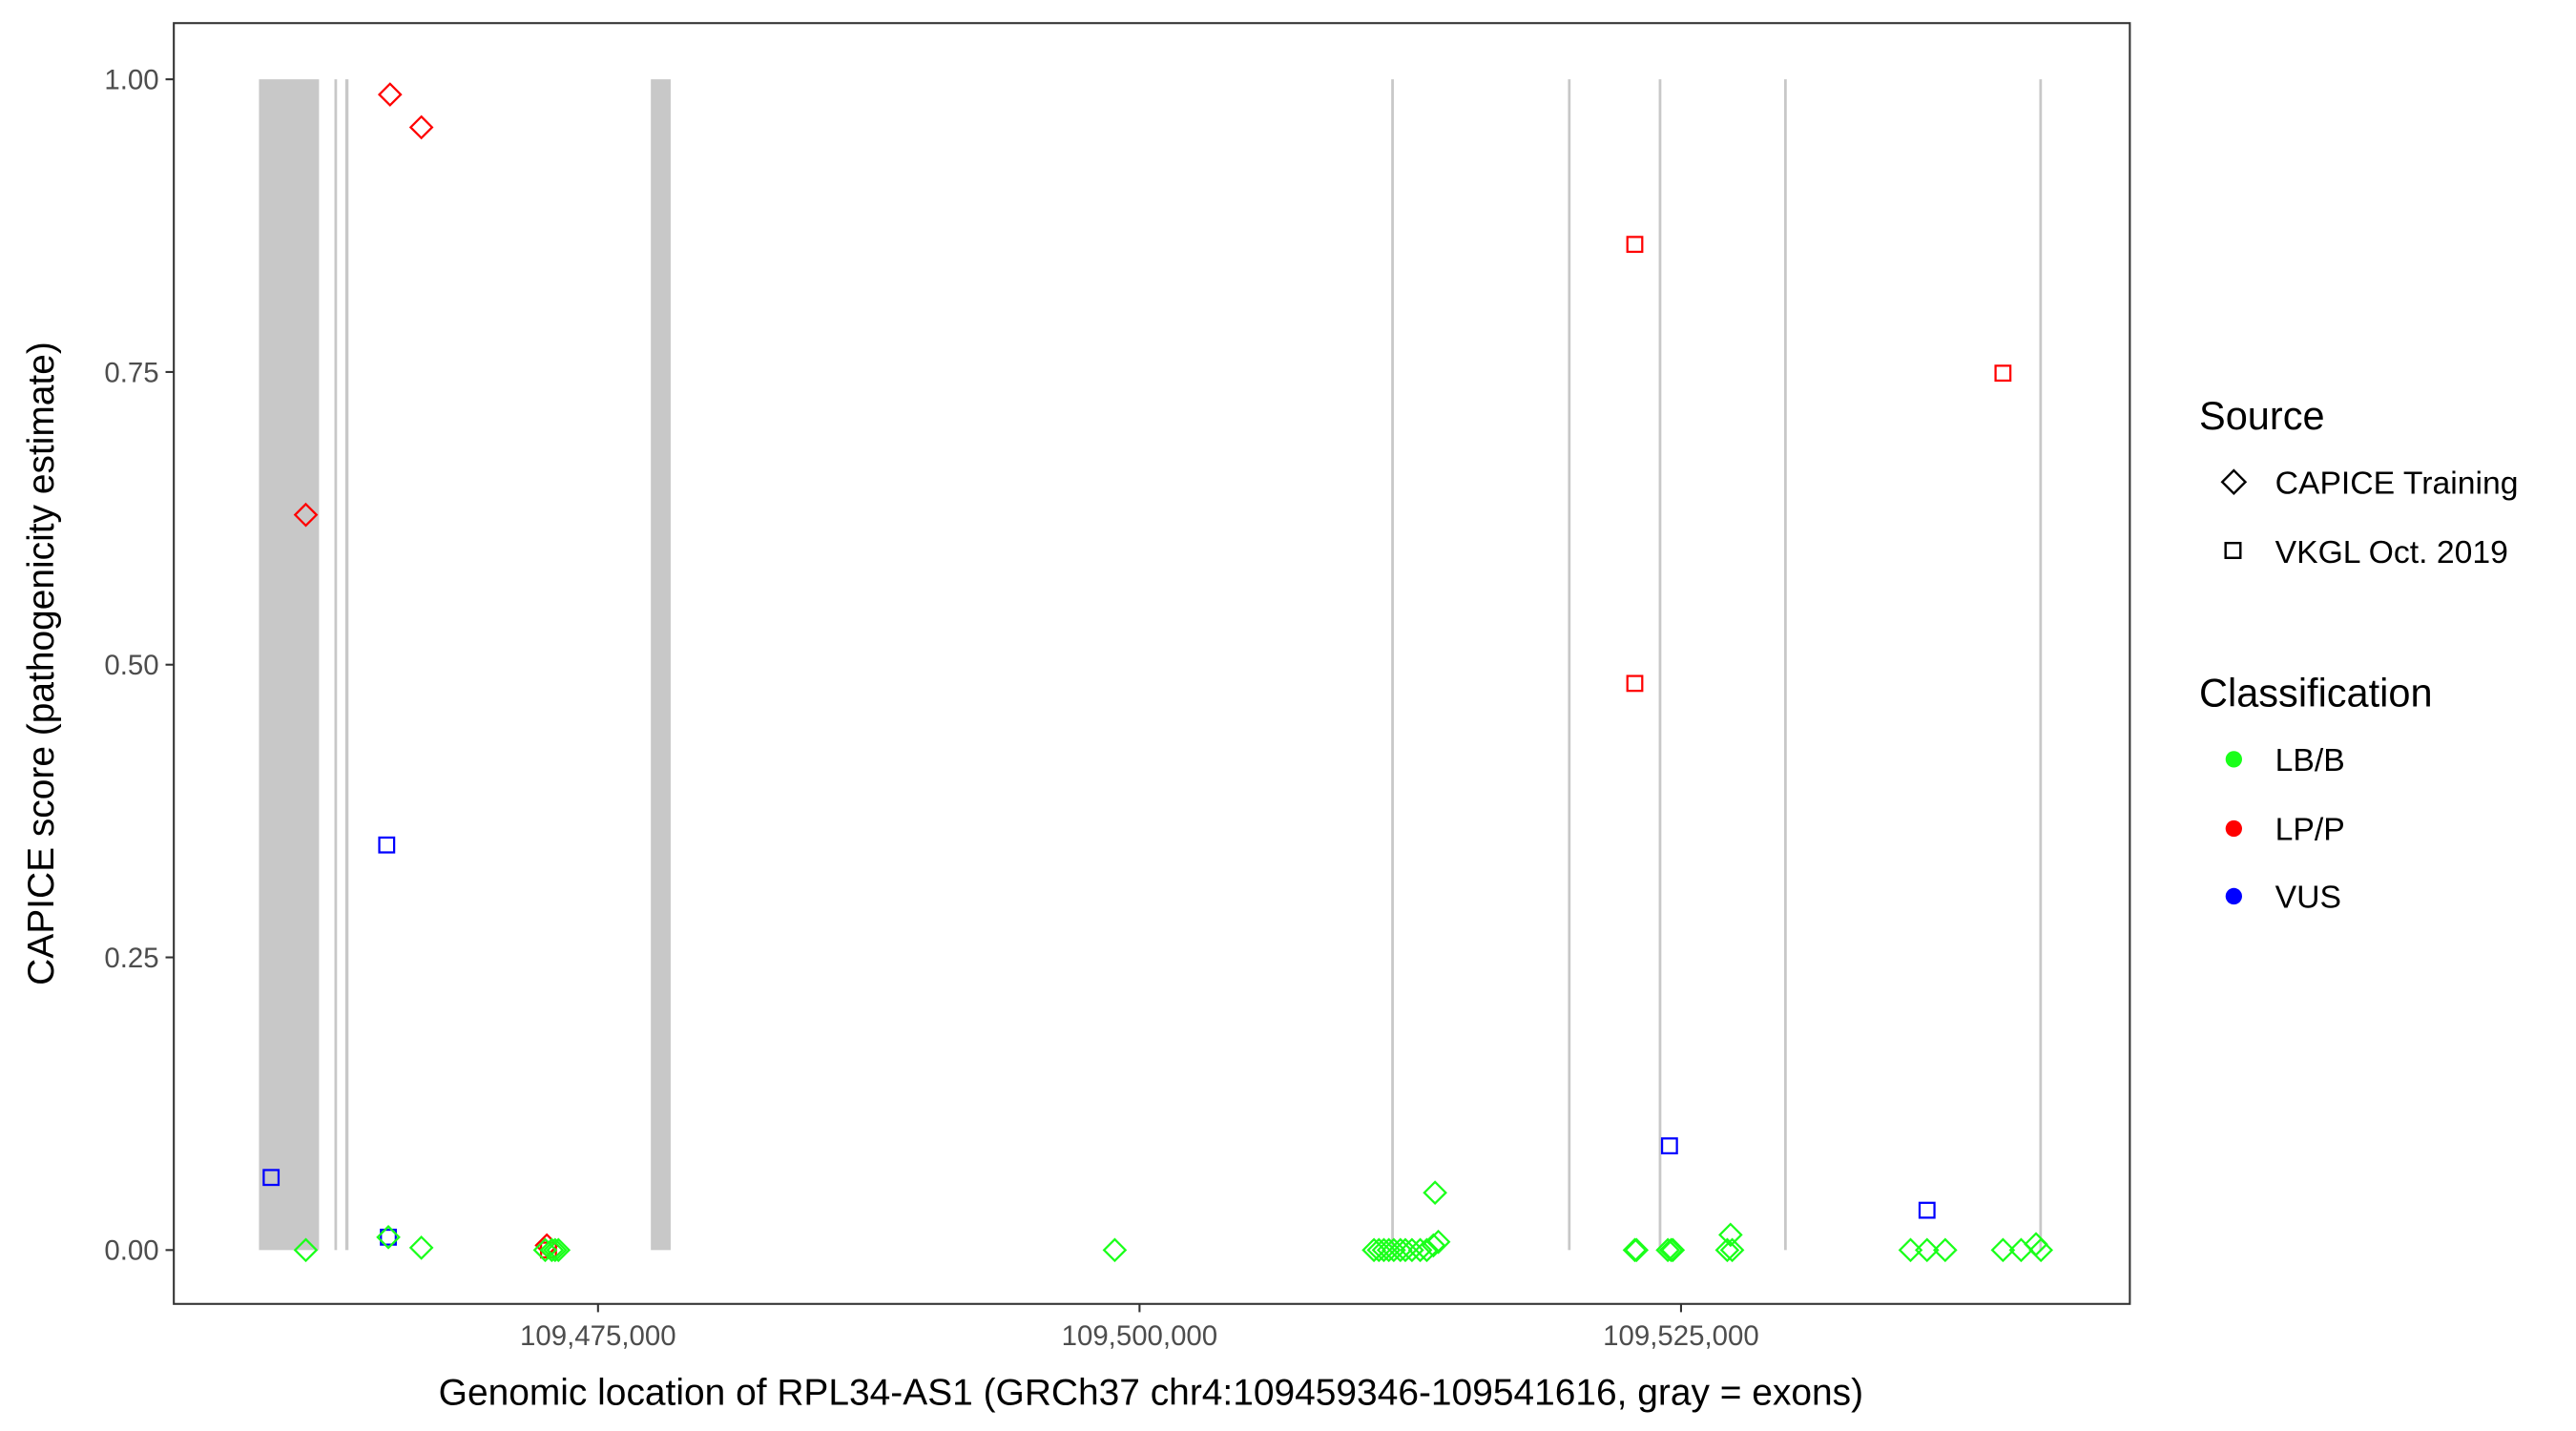 This screenshot has width=2576, height=1431. I want to click on x-tick-label: 109,525,000, so click(1681, 1336).